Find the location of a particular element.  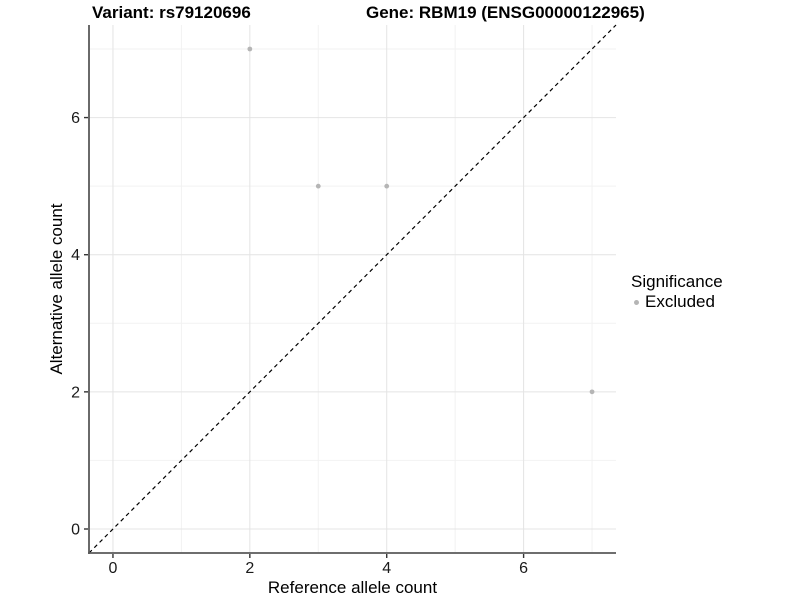

legend-item-label: Excluded is located at coordinates (680, 301).